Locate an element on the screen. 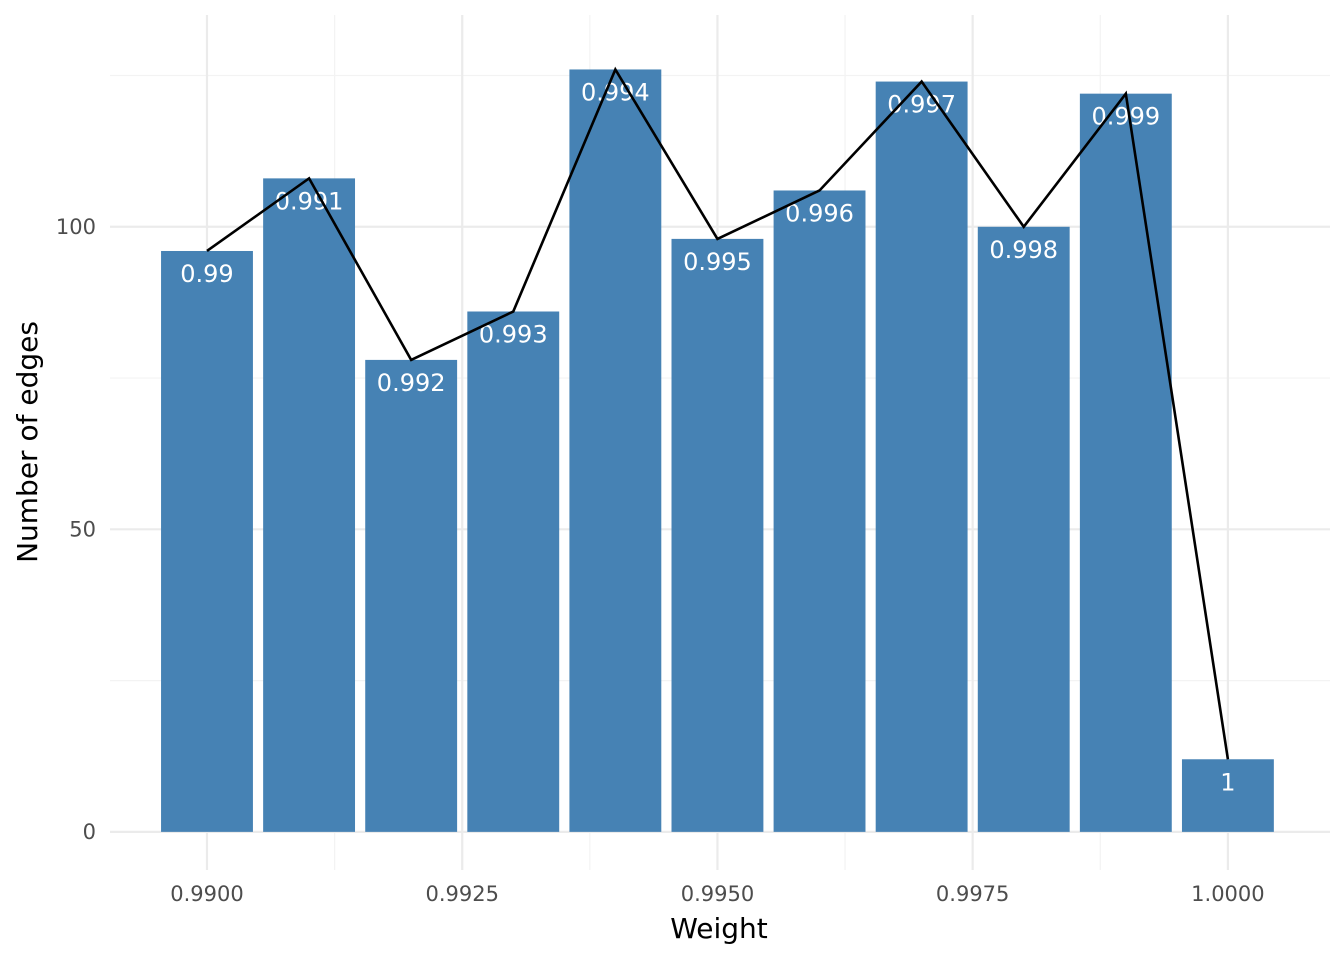 The width and height of the screenshot is (1344, 960). x-axis-ticks: 0.9900 0.9925 0.9950 0.9975 1.0000 is located at coordinates (717, 894).